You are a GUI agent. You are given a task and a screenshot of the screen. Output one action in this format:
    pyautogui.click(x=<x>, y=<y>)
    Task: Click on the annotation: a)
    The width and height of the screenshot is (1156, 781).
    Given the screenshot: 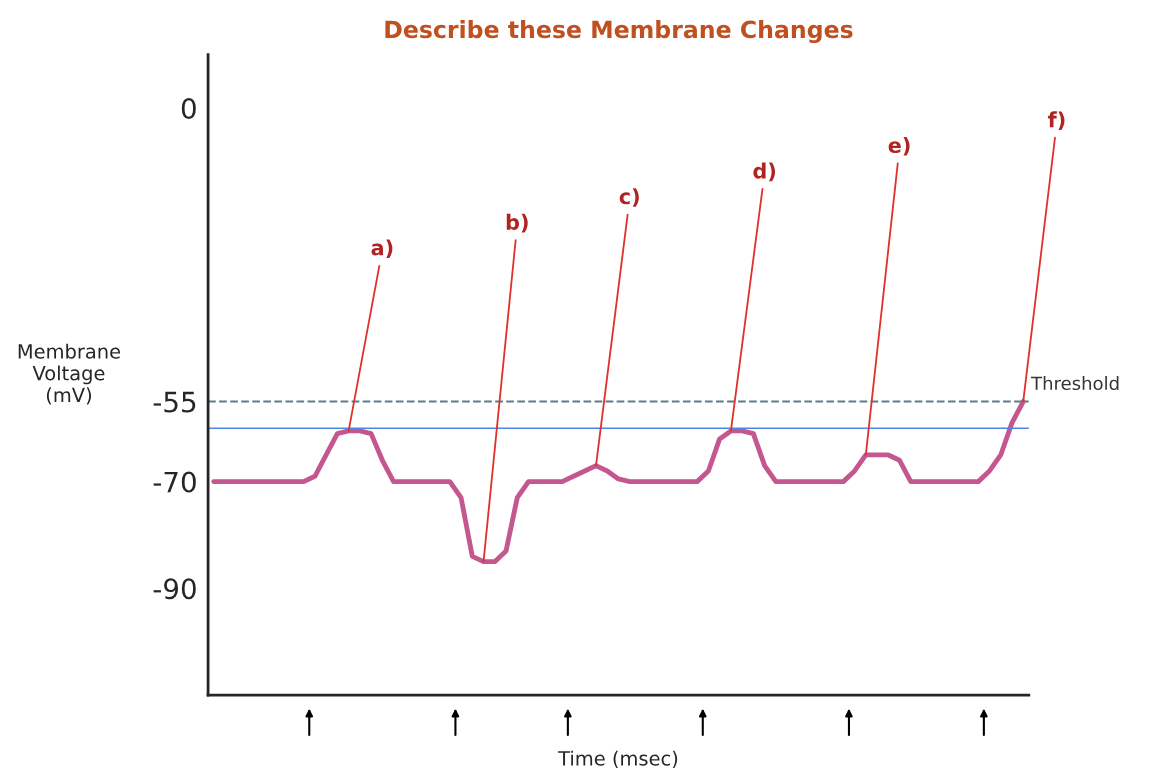 What is the action you would take?
    pyautogui.click(x=382, y=249)
    